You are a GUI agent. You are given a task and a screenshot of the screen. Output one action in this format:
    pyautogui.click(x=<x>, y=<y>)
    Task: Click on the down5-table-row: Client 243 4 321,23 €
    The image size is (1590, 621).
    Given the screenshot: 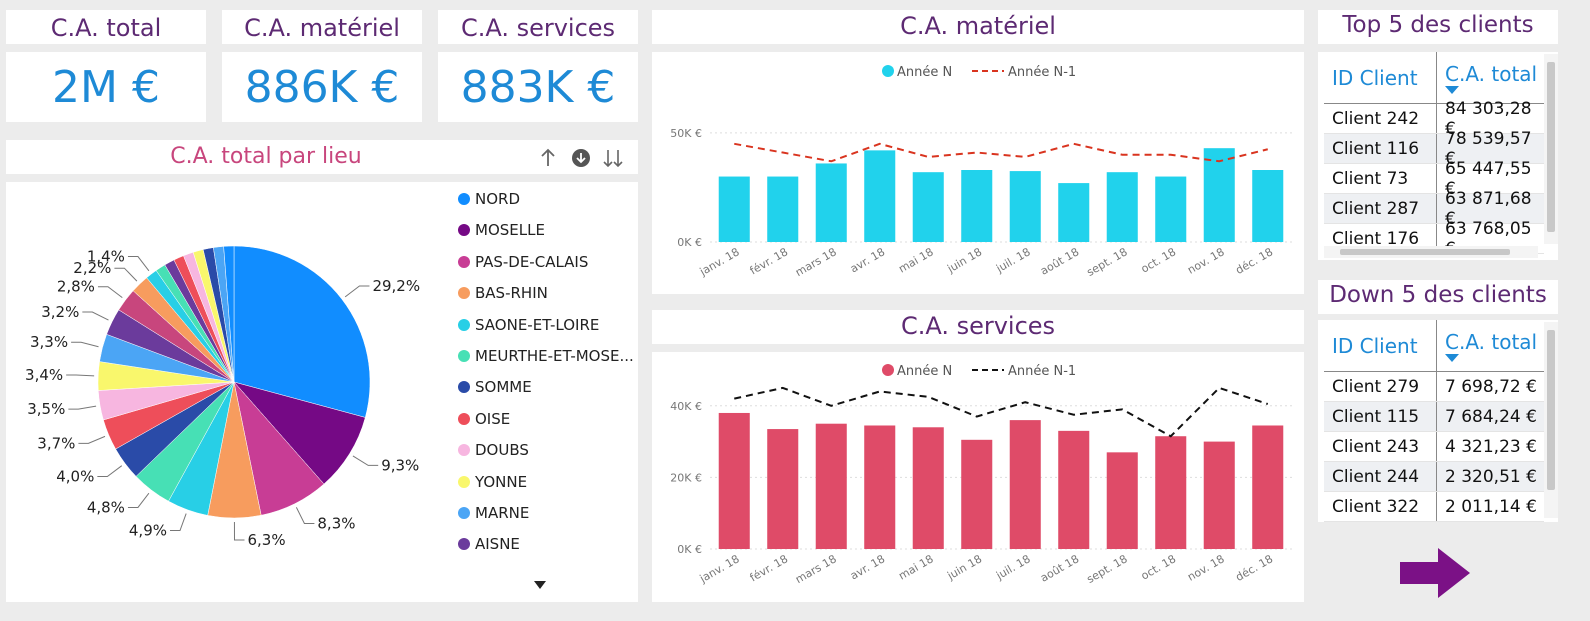 What is the action you would take?
    pyautogui.click(x=1434, y=447)
    